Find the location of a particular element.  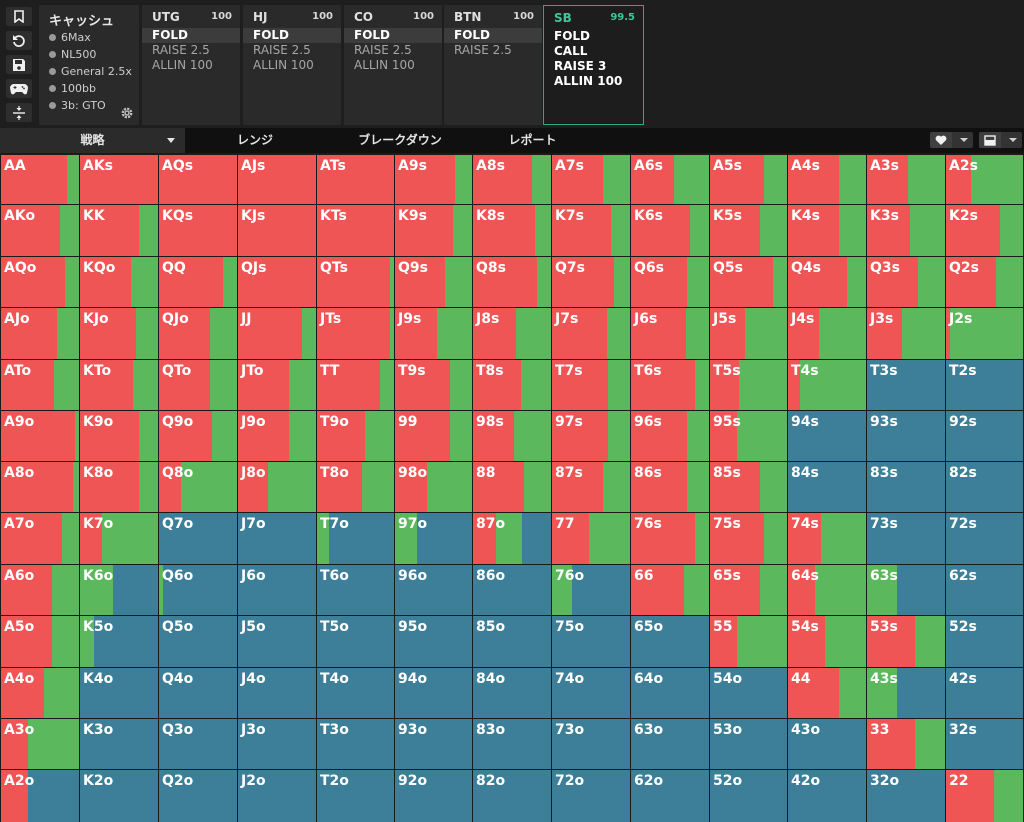

hand-cell: A5o is located at coordinates (40, 641).